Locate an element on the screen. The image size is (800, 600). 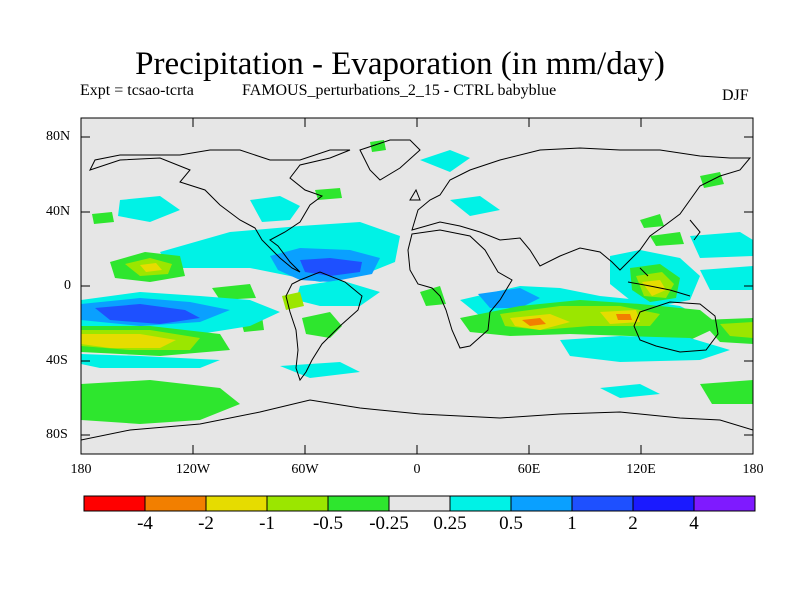
coastline-antarctica is located at coordinates (417, 420).